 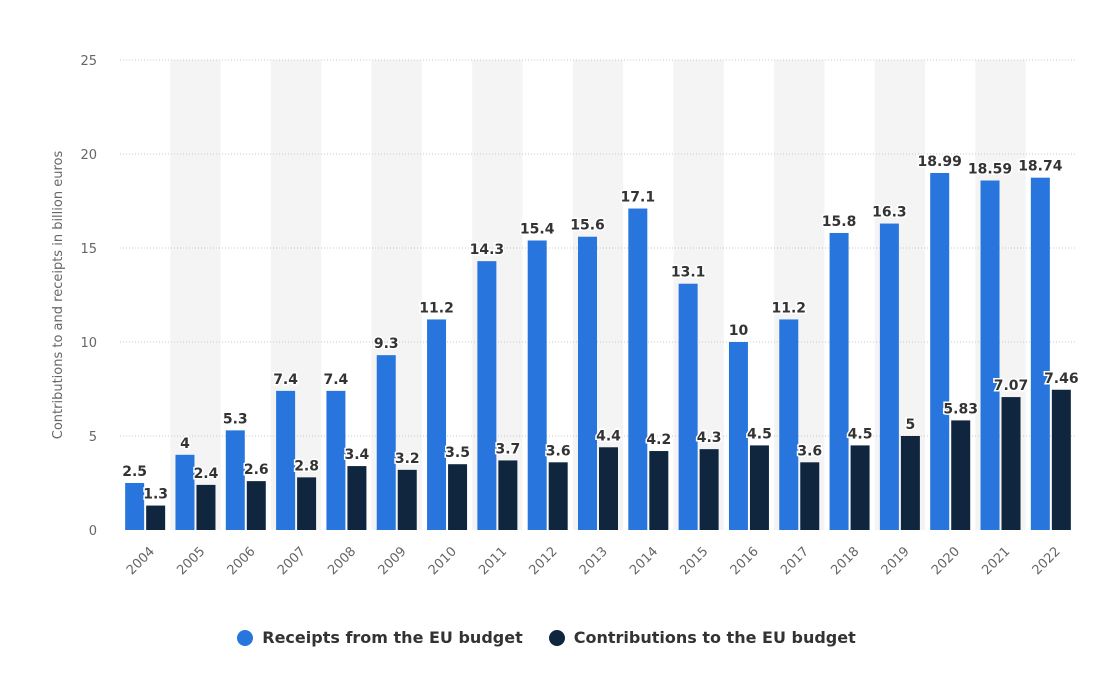 I want to click on x-tick-label: 2015, so click(x=694, y=561).